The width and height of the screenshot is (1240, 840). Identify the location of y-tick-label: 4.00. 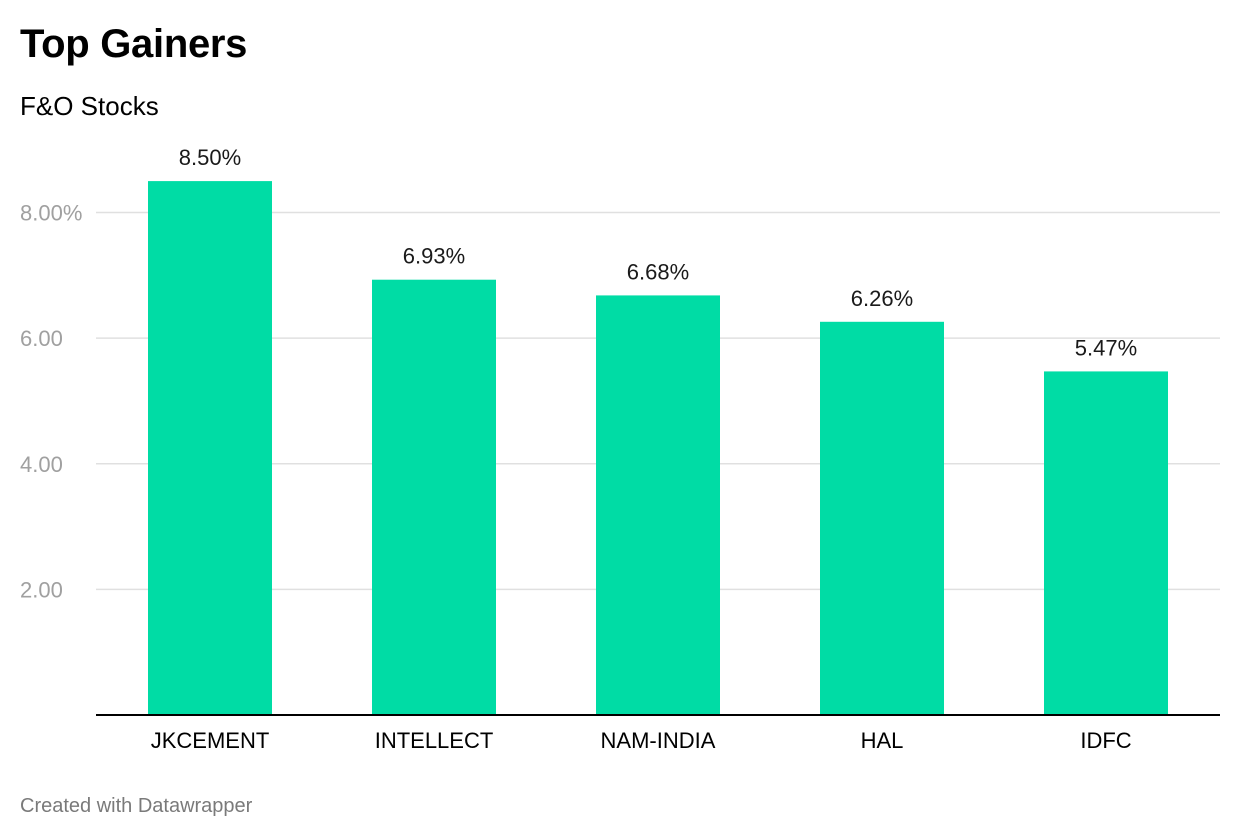
(41, 464).